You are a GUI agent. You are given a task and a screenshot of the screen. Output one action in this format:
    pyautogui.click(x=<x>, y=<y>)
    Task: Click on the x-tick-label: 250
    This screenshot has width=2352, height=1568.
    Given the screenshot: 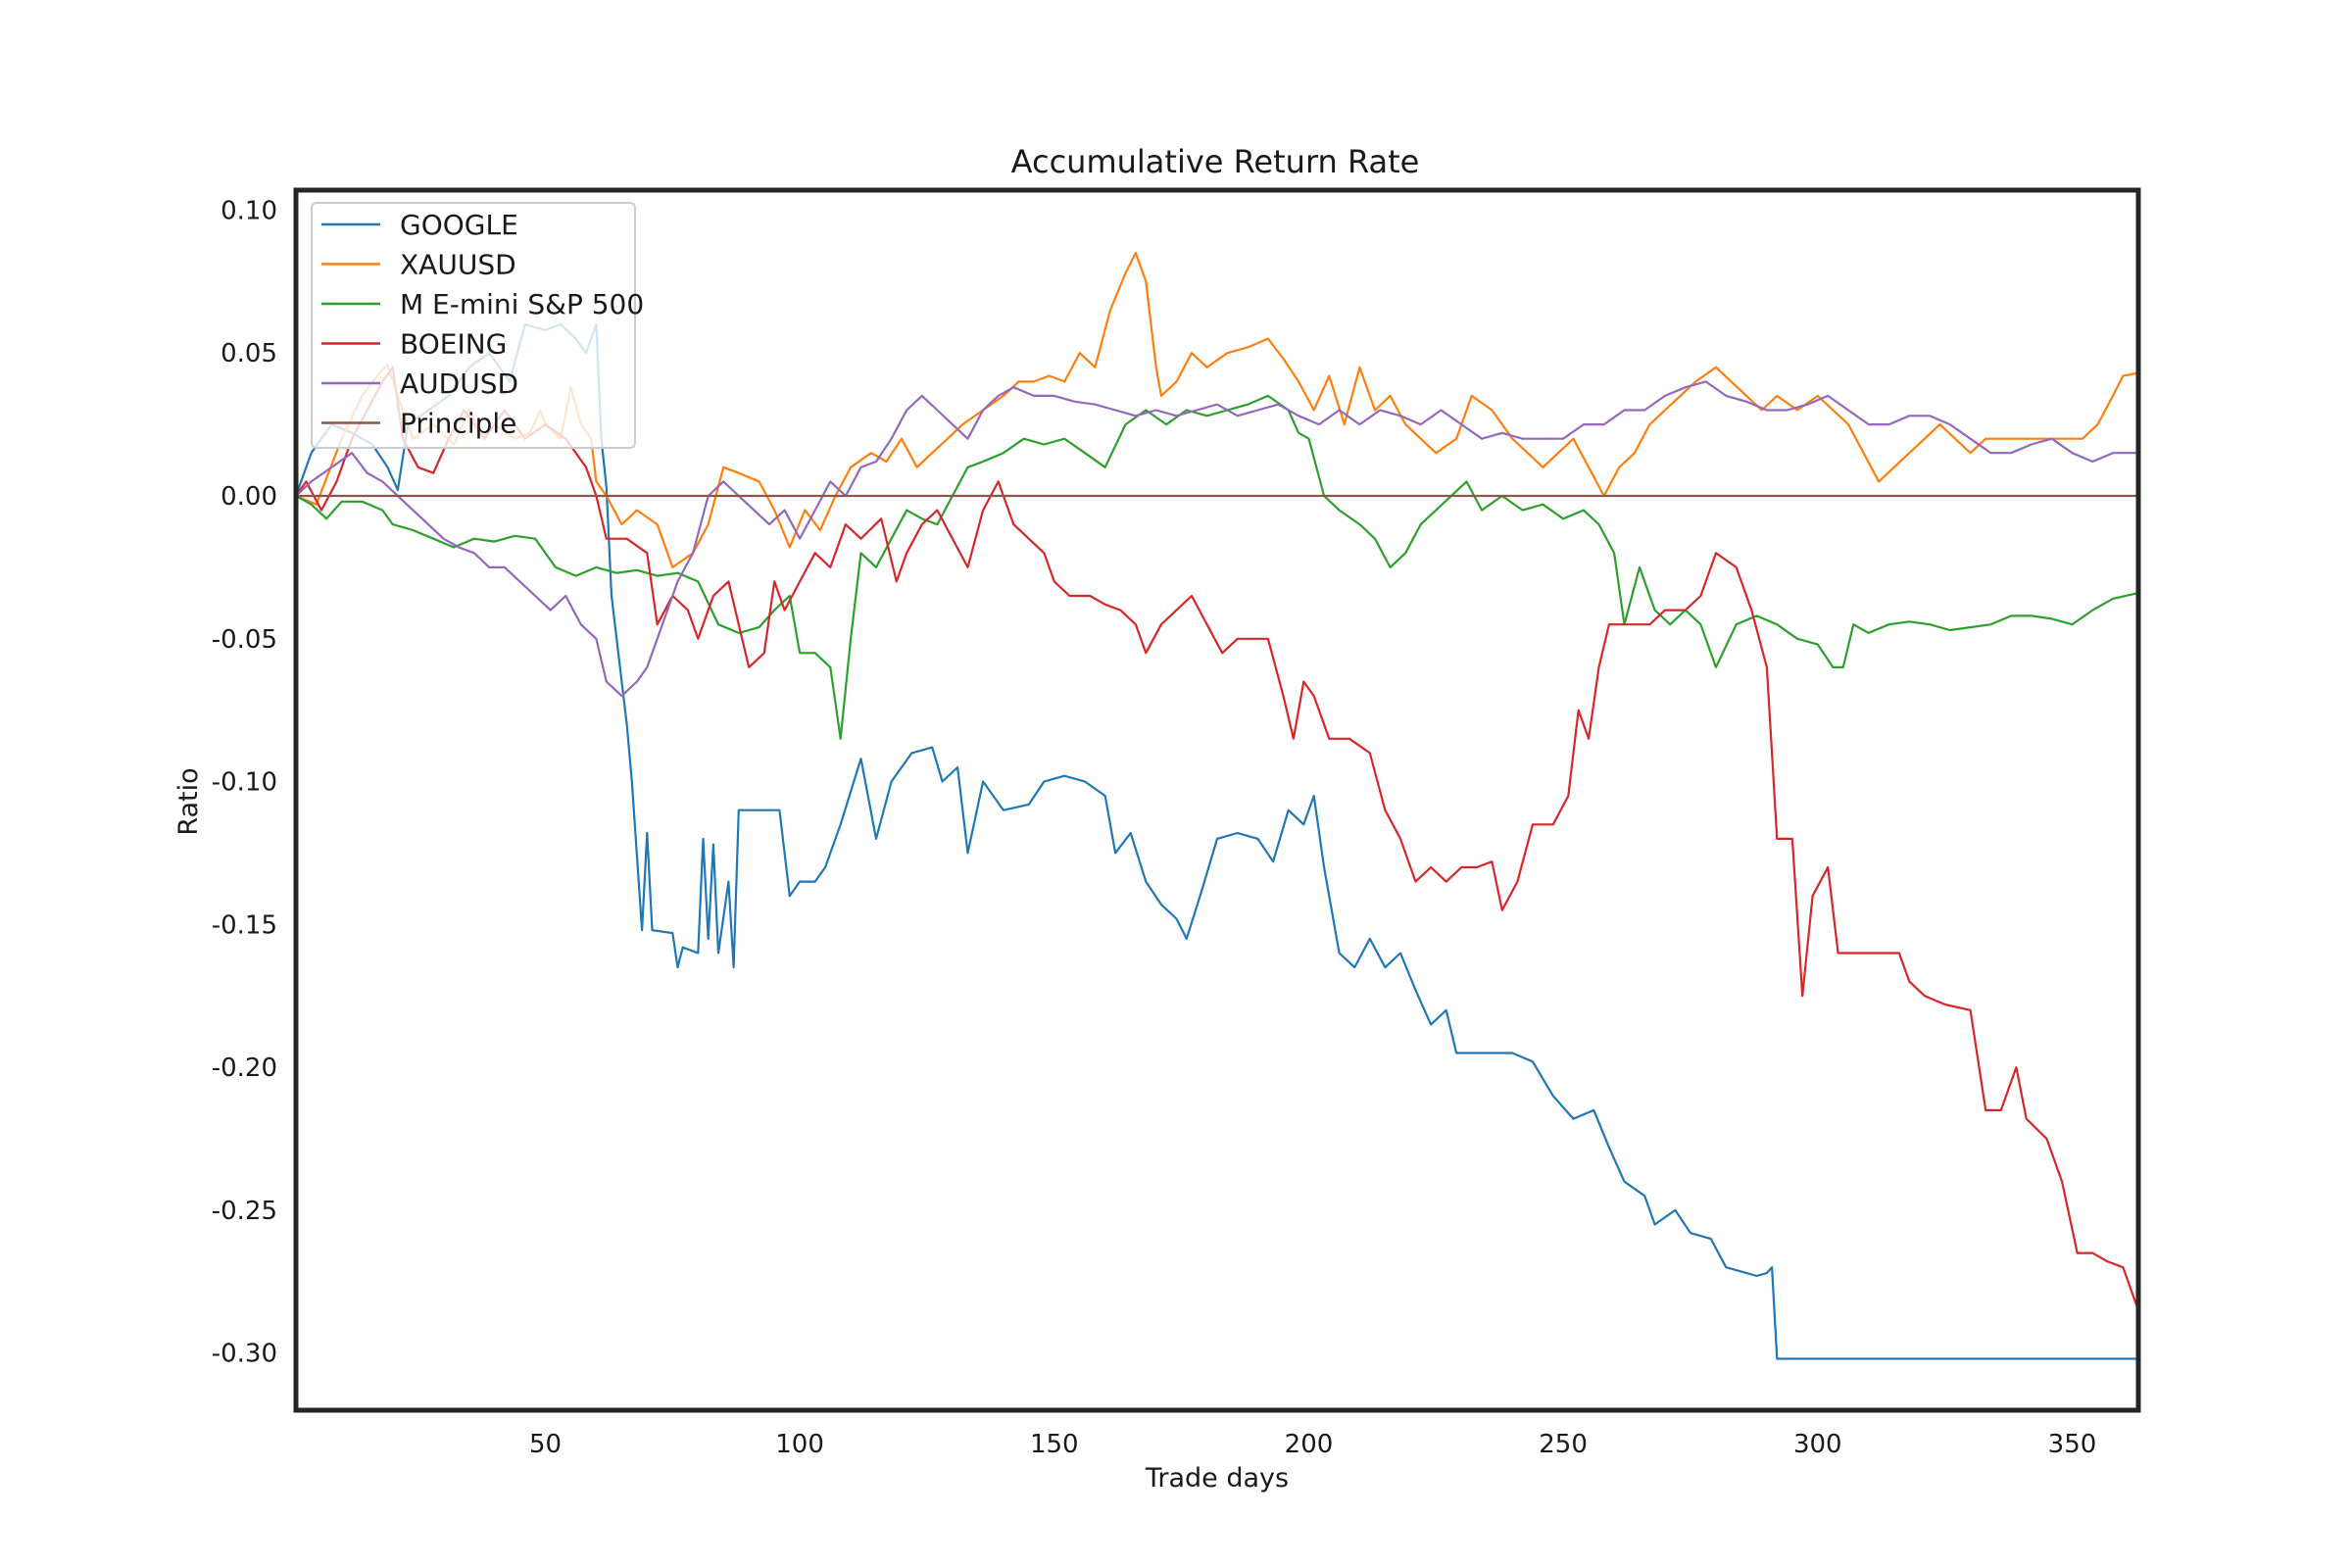 What is the action you would take?
    pyautogui.click(x=1563, y=1444)
    